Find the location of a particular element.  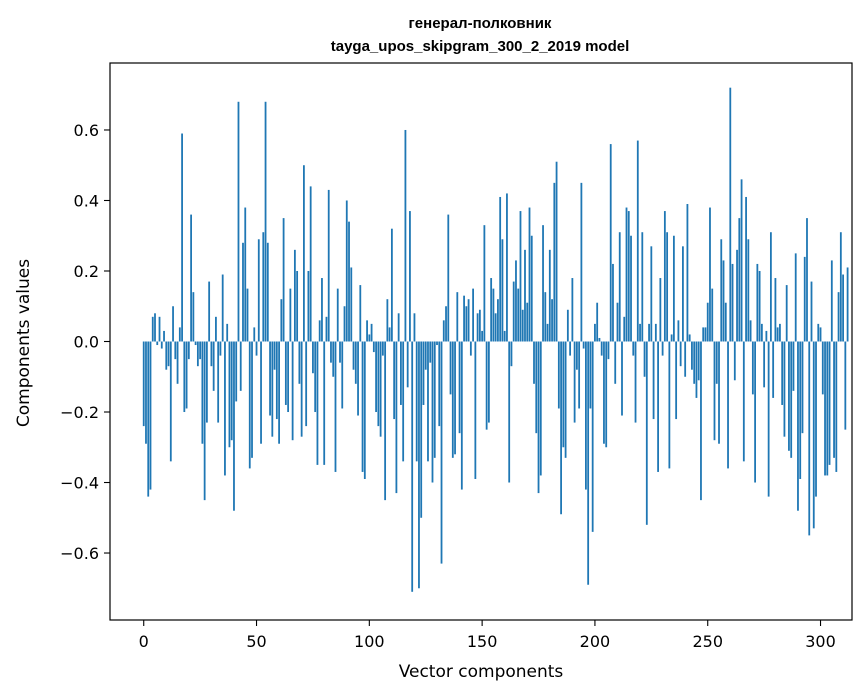

y-tick-label: −0.2 is located at coordinates (79, 412).